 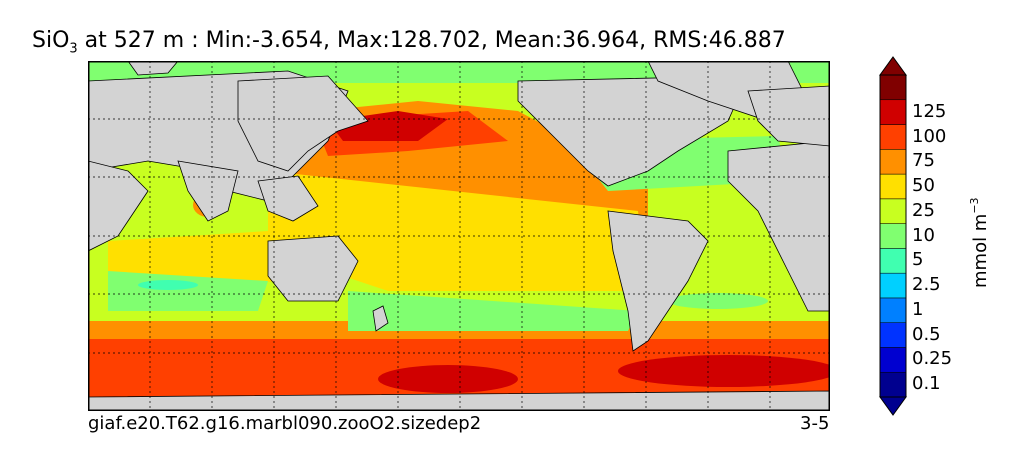 I want to click on colorbar-tick-label: 75, so click(x=923, y=161).